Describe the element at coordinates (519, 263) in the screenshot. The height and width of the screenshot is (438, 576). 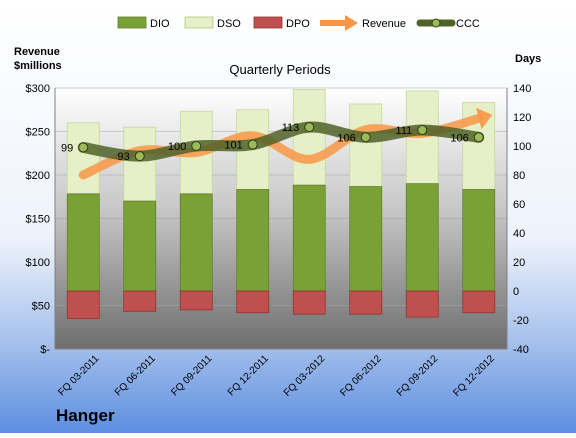
I see `right-tick-label: 20` at that location.